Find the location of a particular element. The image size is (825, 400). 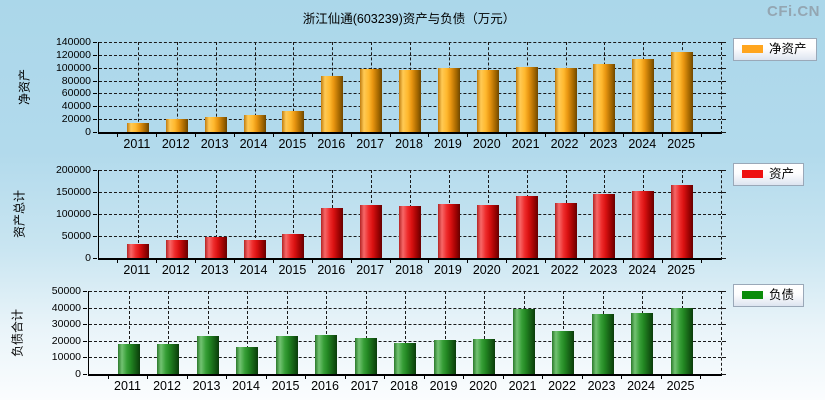

bar-2011 is located at coordinates (137, 251).